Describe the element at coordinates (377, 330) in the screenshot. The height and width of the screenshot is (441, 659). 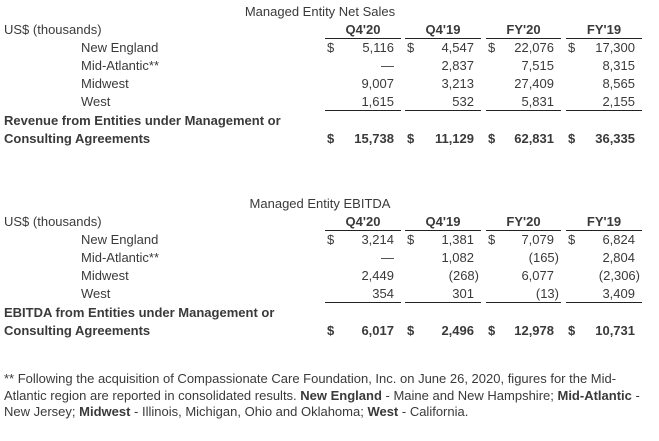
I see `total-value: 6,017` at that location.